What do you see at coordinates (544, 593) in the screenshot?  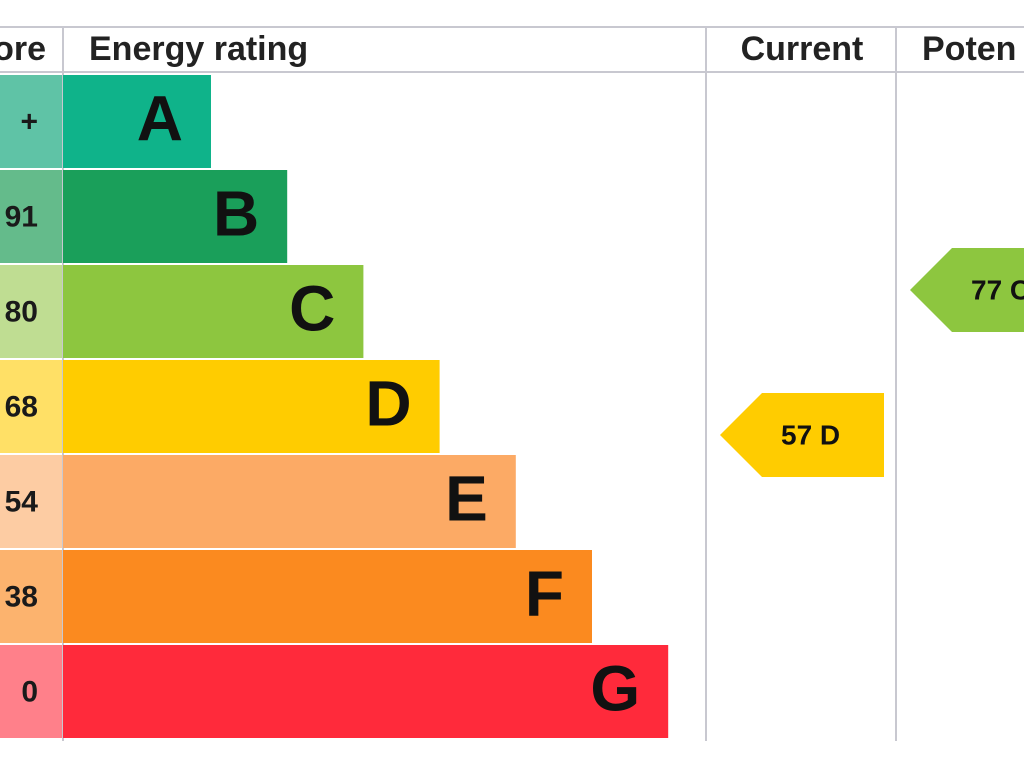 I see `rating-letter: F` at bounding box center [544, 593].